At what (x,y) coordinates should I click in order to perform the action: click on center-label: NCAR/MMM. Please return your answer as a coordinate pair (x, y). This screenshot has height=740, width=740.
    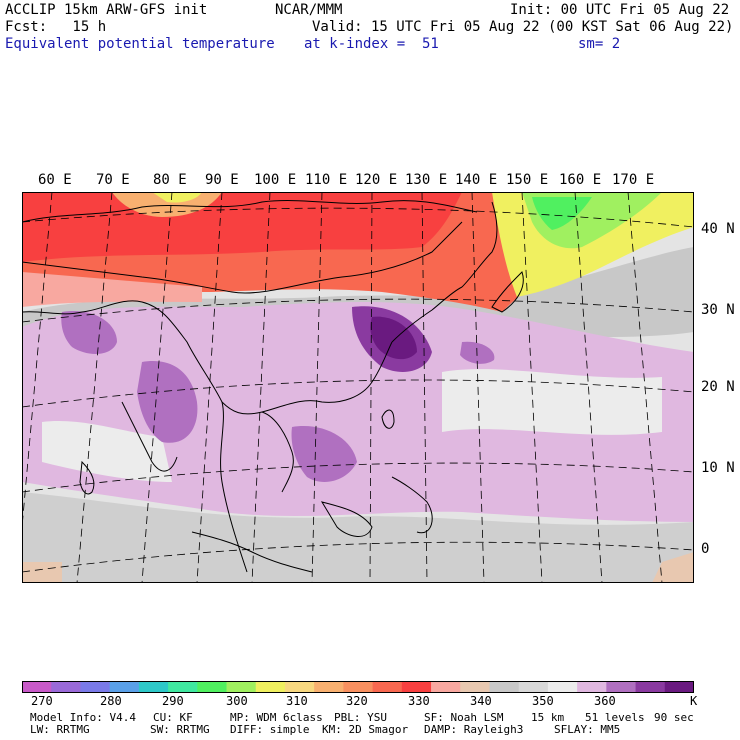
    Looking at the image, I should click on (309, 10).